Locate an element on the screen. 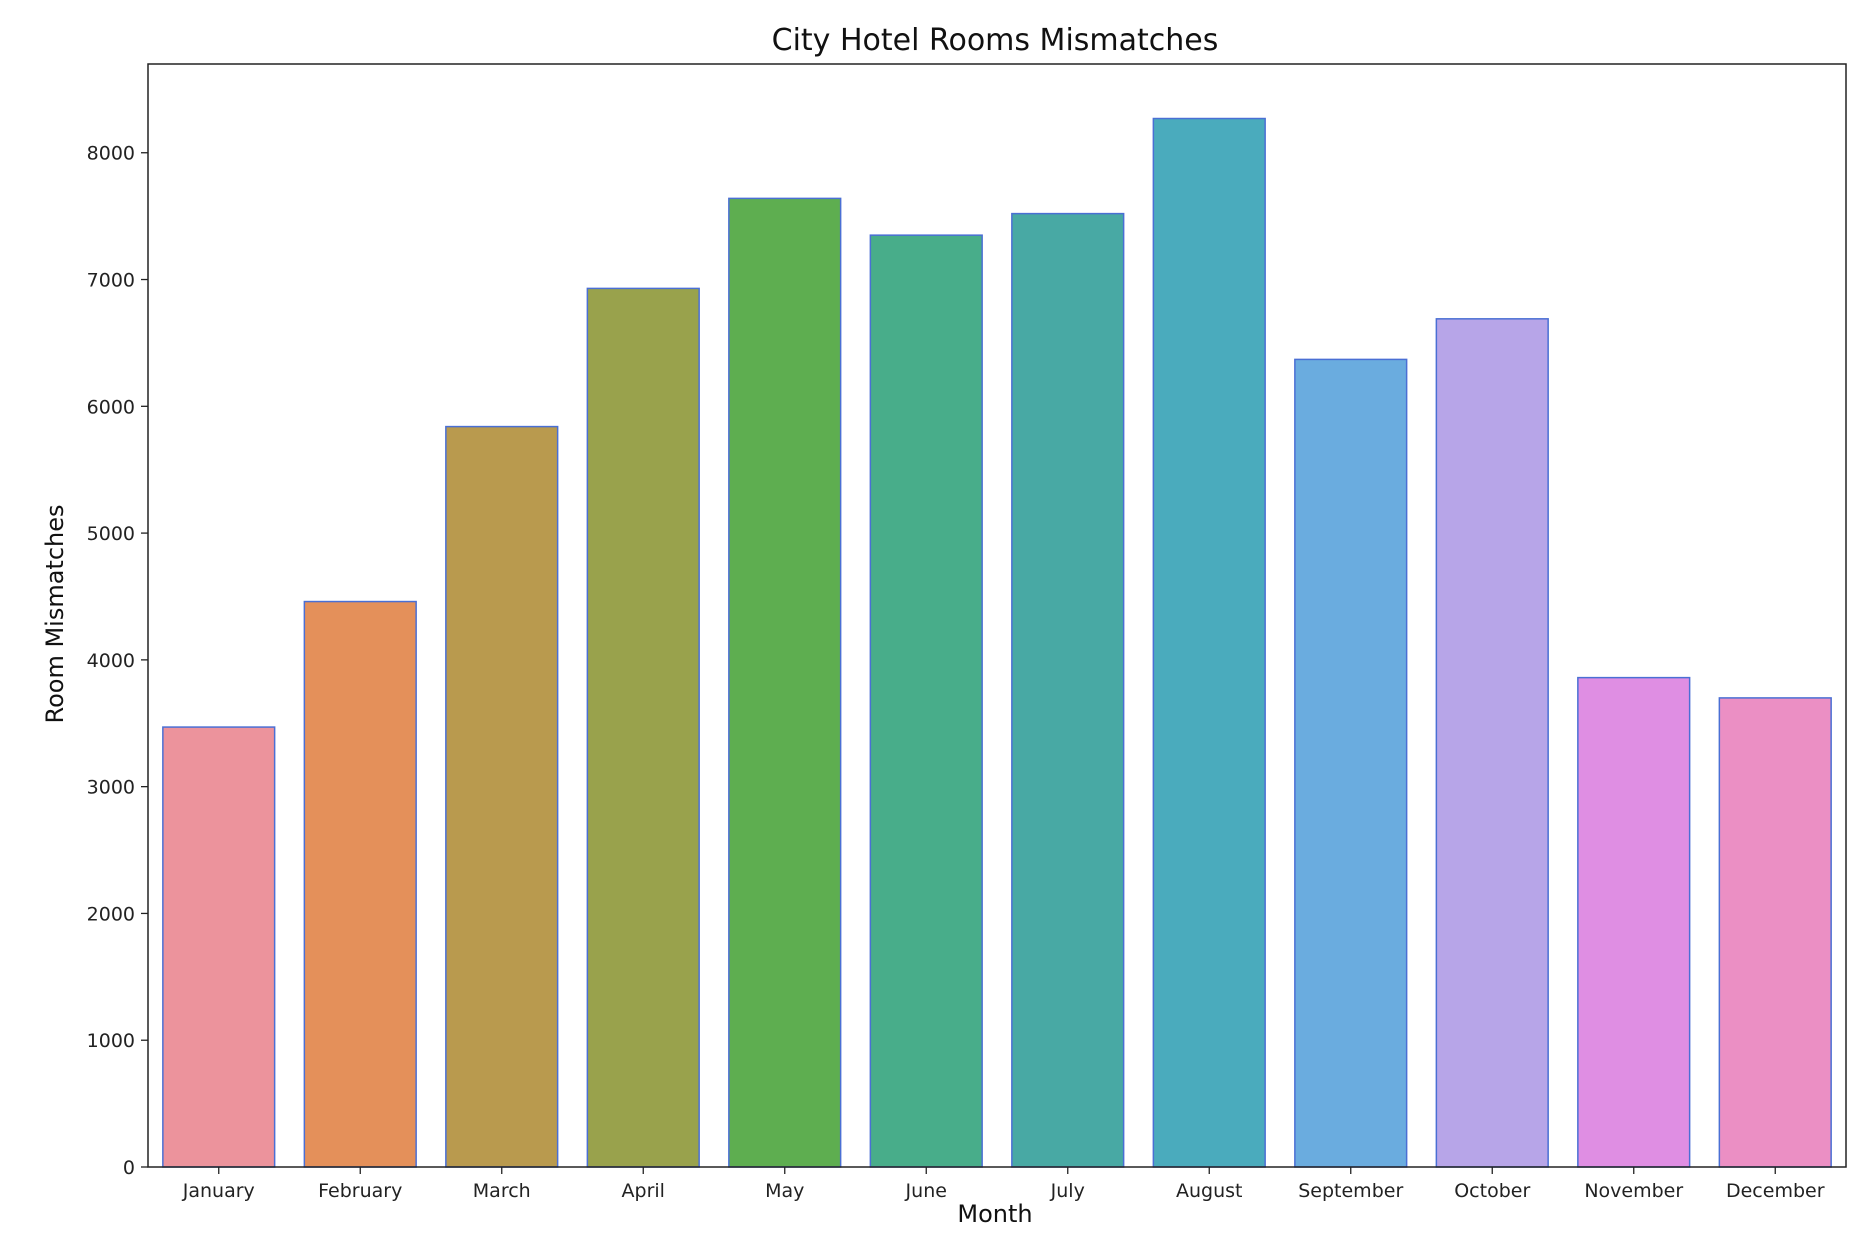 The image size is (1876, 1244). bar-october is located at coordinates (1492, 743).